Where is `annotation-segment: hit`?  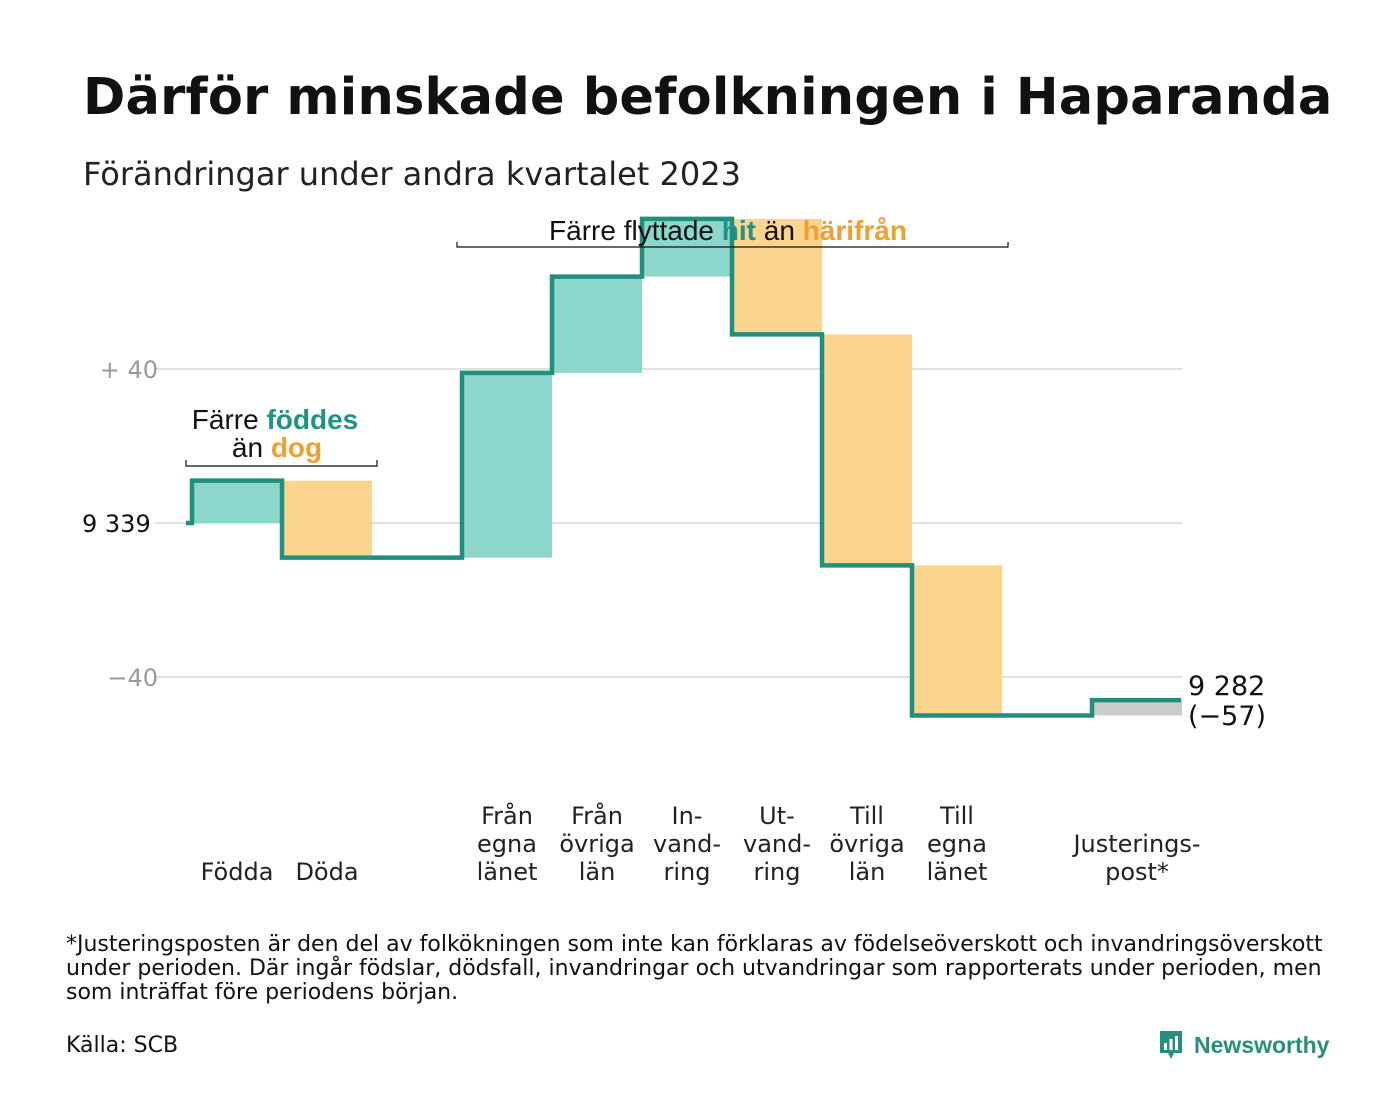
annotation-segment: hit is located at coordinates (739, 230).